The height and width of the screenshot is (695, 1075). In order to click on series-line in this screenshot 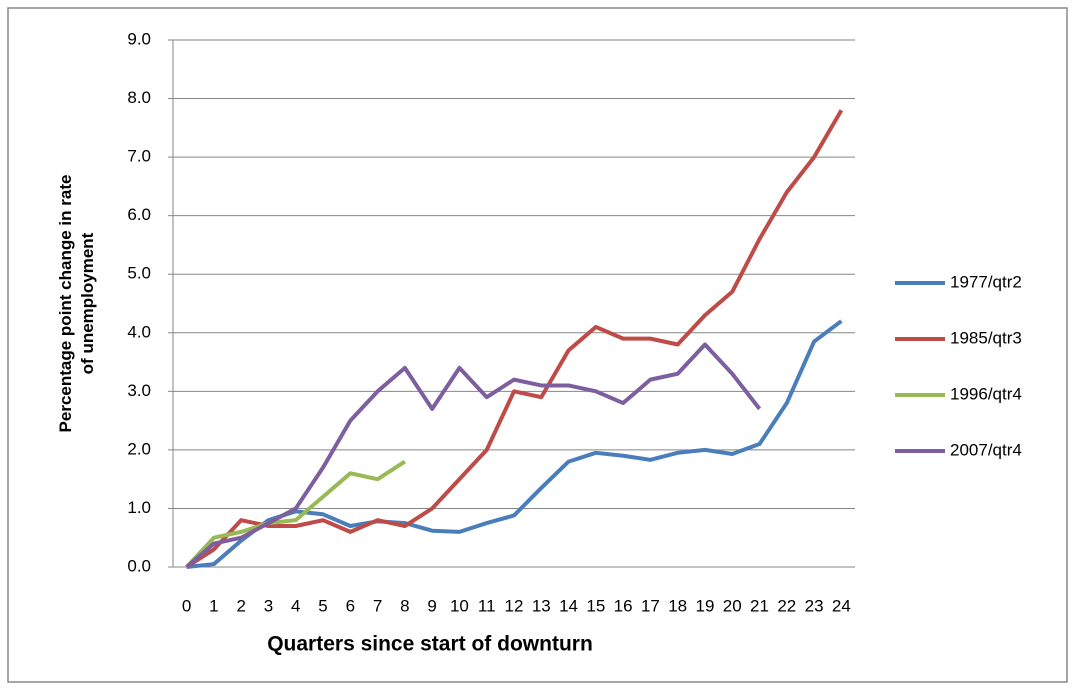, I will do `click(295, 514)`.